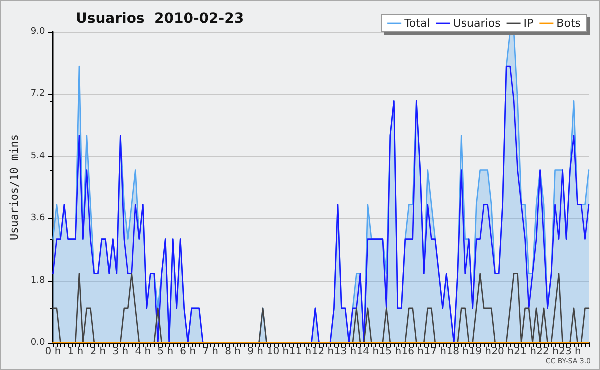  What do you see at coordinates (38, 343) in the screenshot?
I see `y-tick-label: 0.0` at bounding box center [38, 343].